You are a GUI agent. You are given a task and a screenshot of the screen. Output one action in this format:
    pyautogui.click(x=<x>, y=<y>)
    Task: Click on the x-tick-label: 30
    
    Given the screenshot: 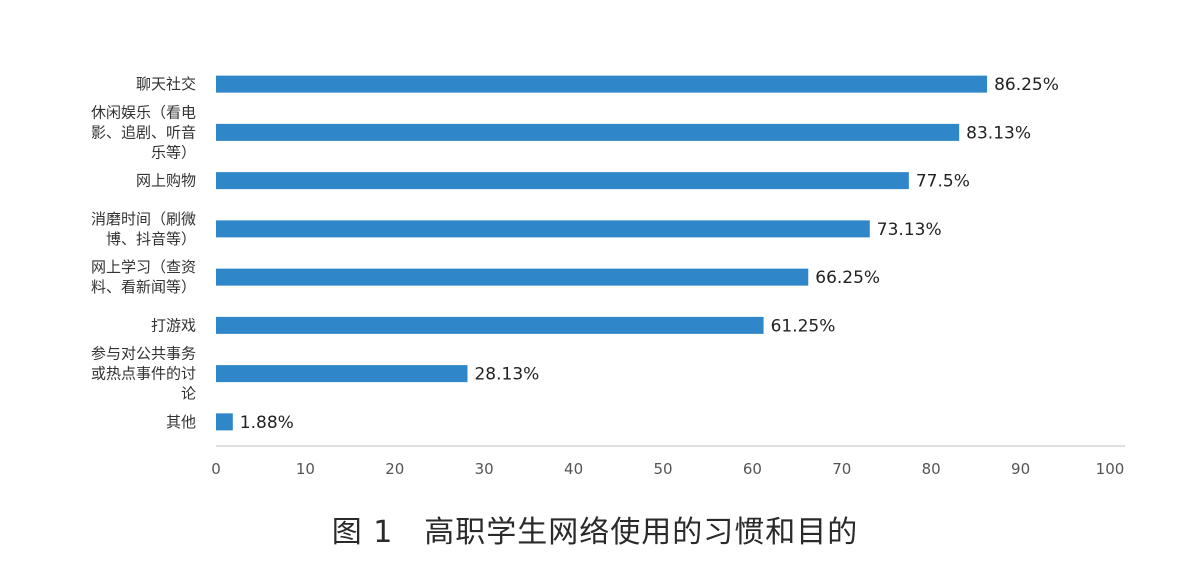 What is the action you would take?
    pyautogui.click(x=484, y=469)
    